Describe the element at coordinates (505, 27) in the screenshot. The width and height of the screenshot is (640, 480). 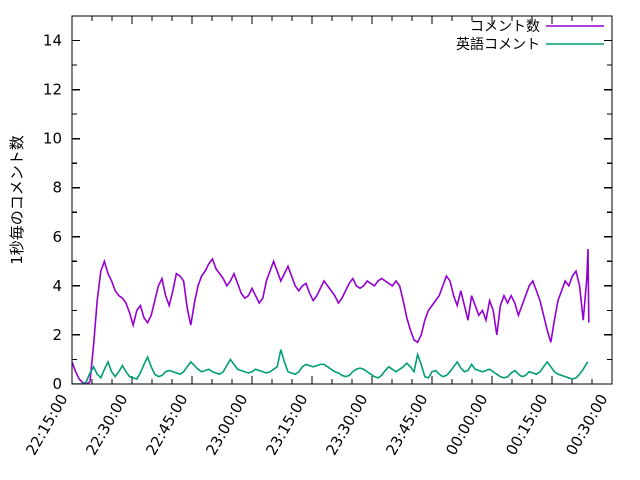
I see `legend-label-0: コメント数` at that location.